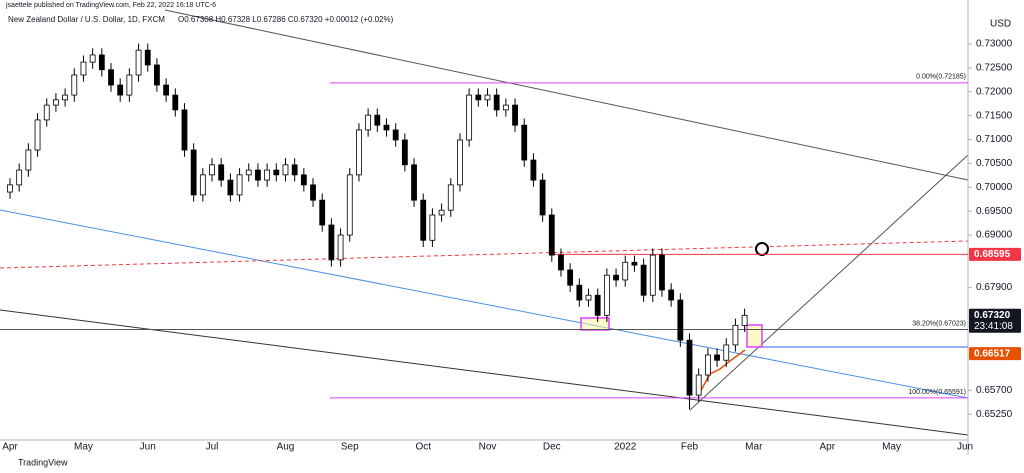  Describe the element at coordinates (83, 447) in the screenshot. I see `x-tick-label: May` at that location.